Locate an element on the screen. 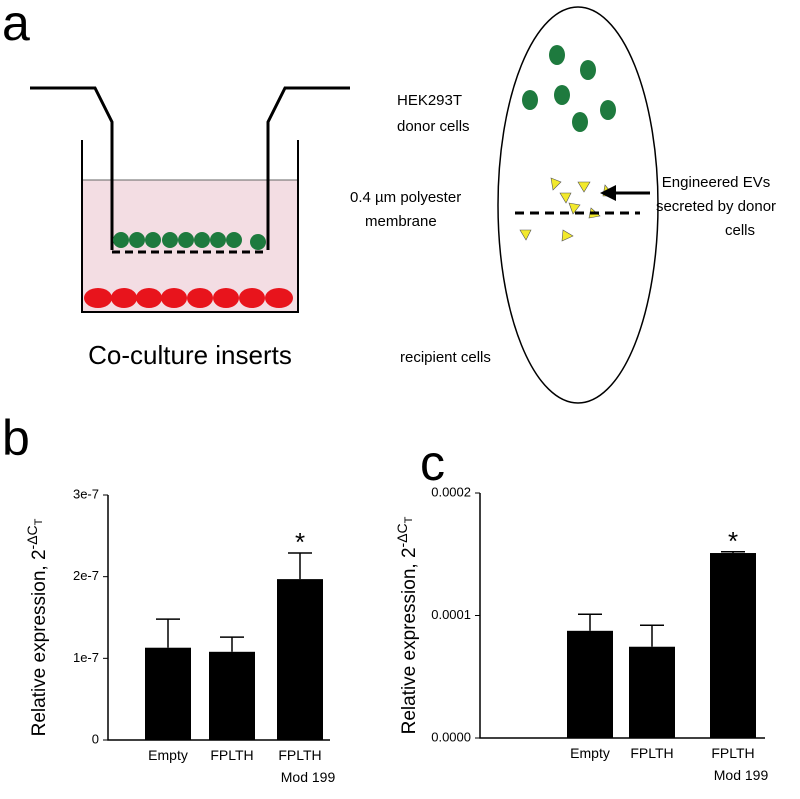  label: HEK293T is located at coordinates (429, 100).